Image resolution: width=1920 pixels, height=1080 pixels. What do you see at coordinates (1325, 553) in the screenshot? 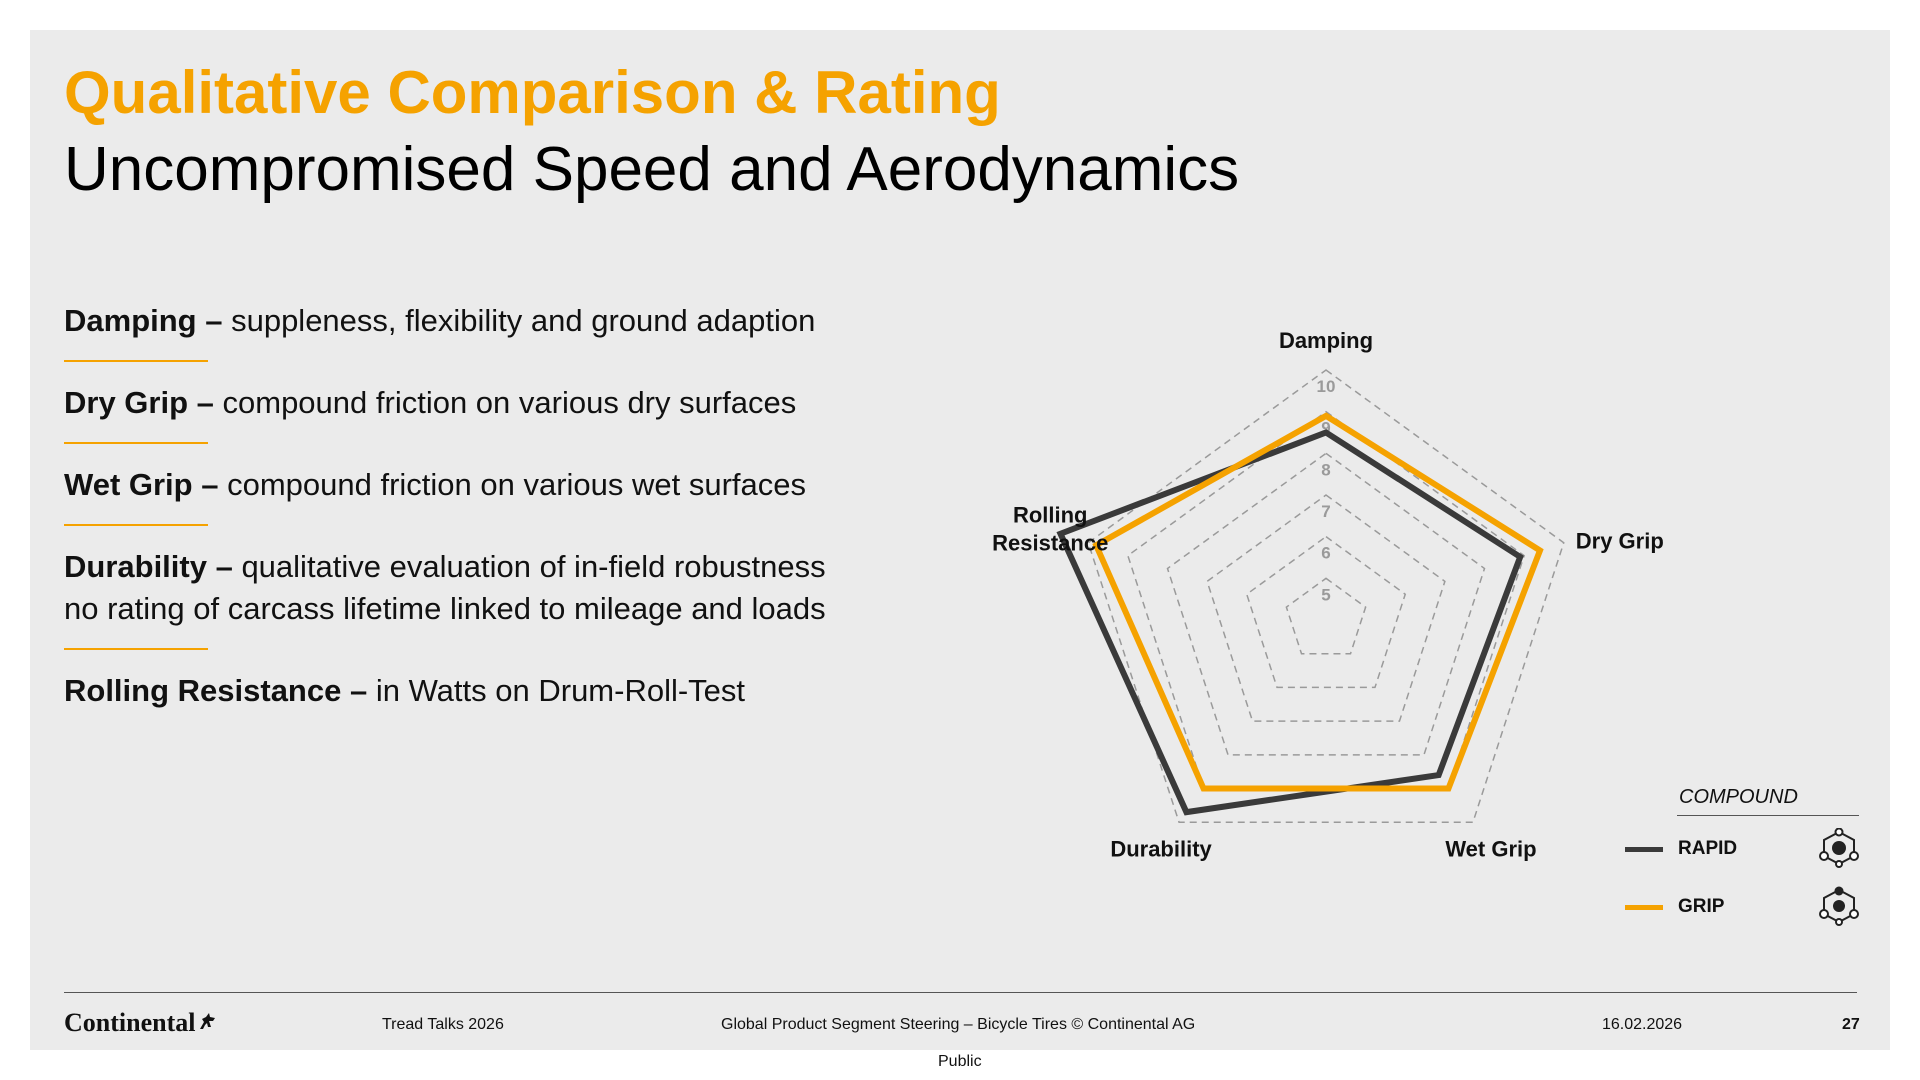
I see `tick-label-6: 6` at bounding box center [1325, 553].